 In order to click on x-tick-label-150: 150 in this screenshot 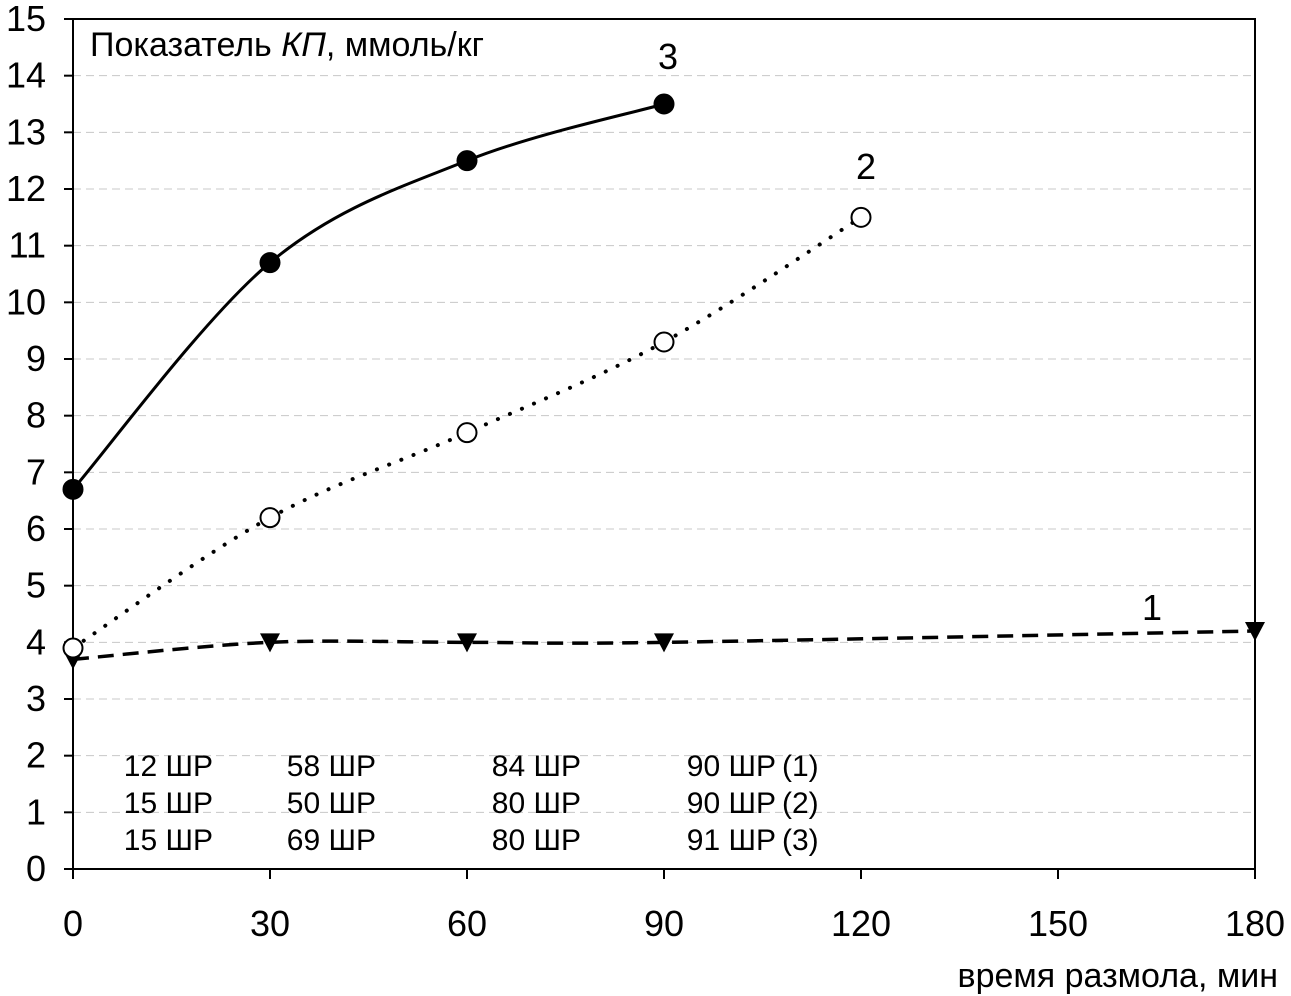, I will do `click(1058, 923)`.